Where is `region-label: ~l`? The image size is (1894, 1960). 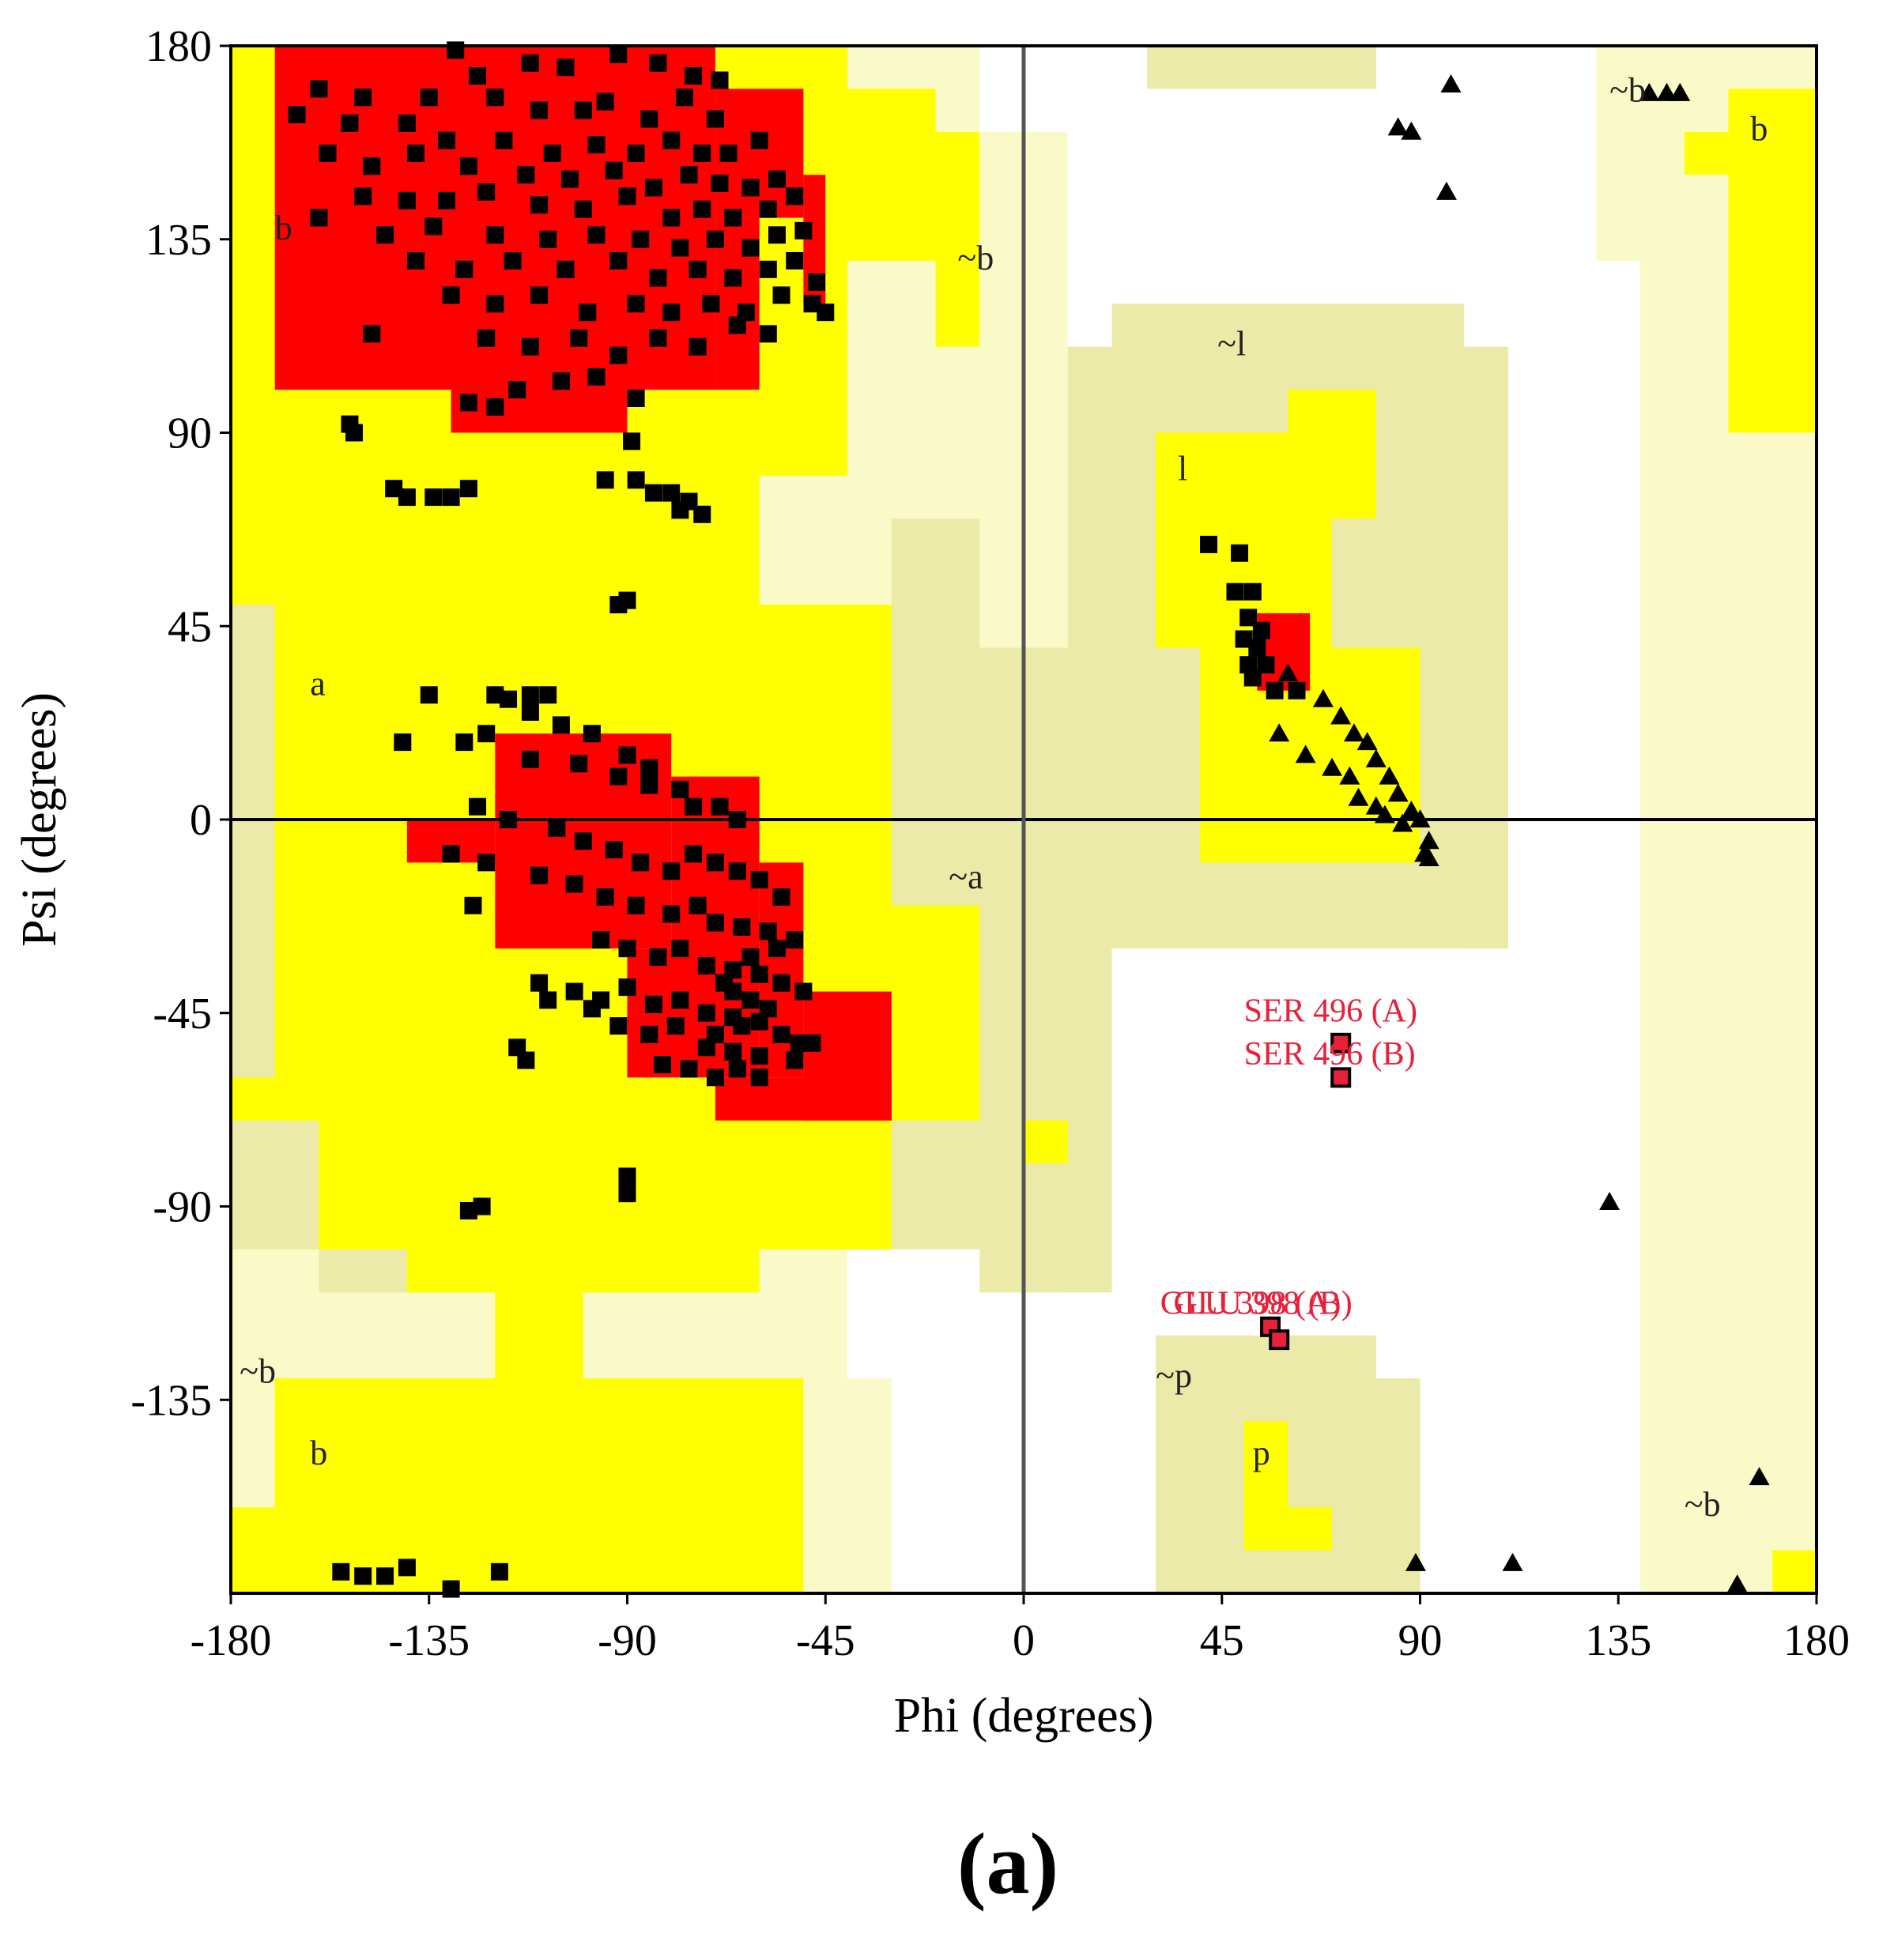
region-label: ~l is located at coordinates (1231, 344).